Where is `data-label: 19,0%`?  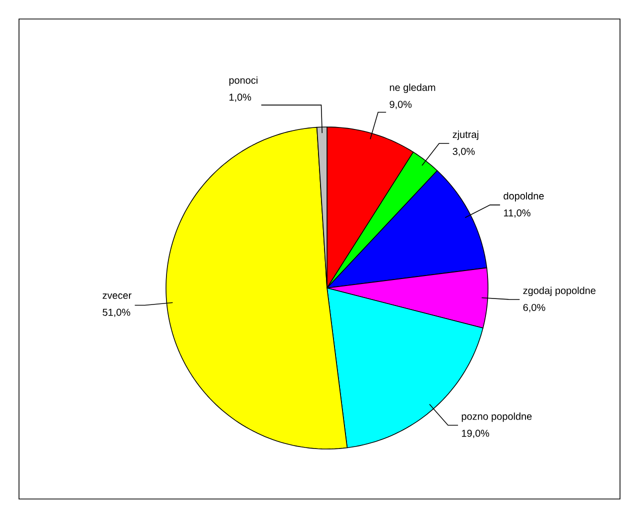 data-label: 19,0% is located at coordinates (476, 434).